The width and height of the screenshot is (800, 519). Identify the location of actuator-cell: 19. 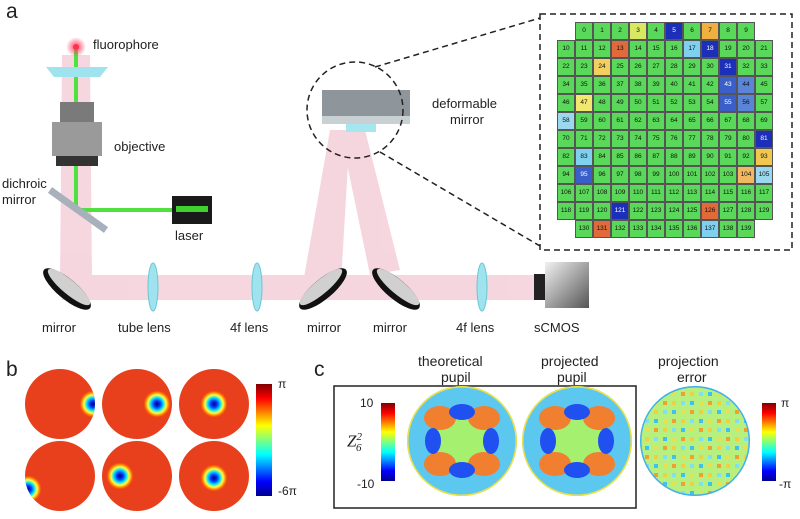
(728, 49).